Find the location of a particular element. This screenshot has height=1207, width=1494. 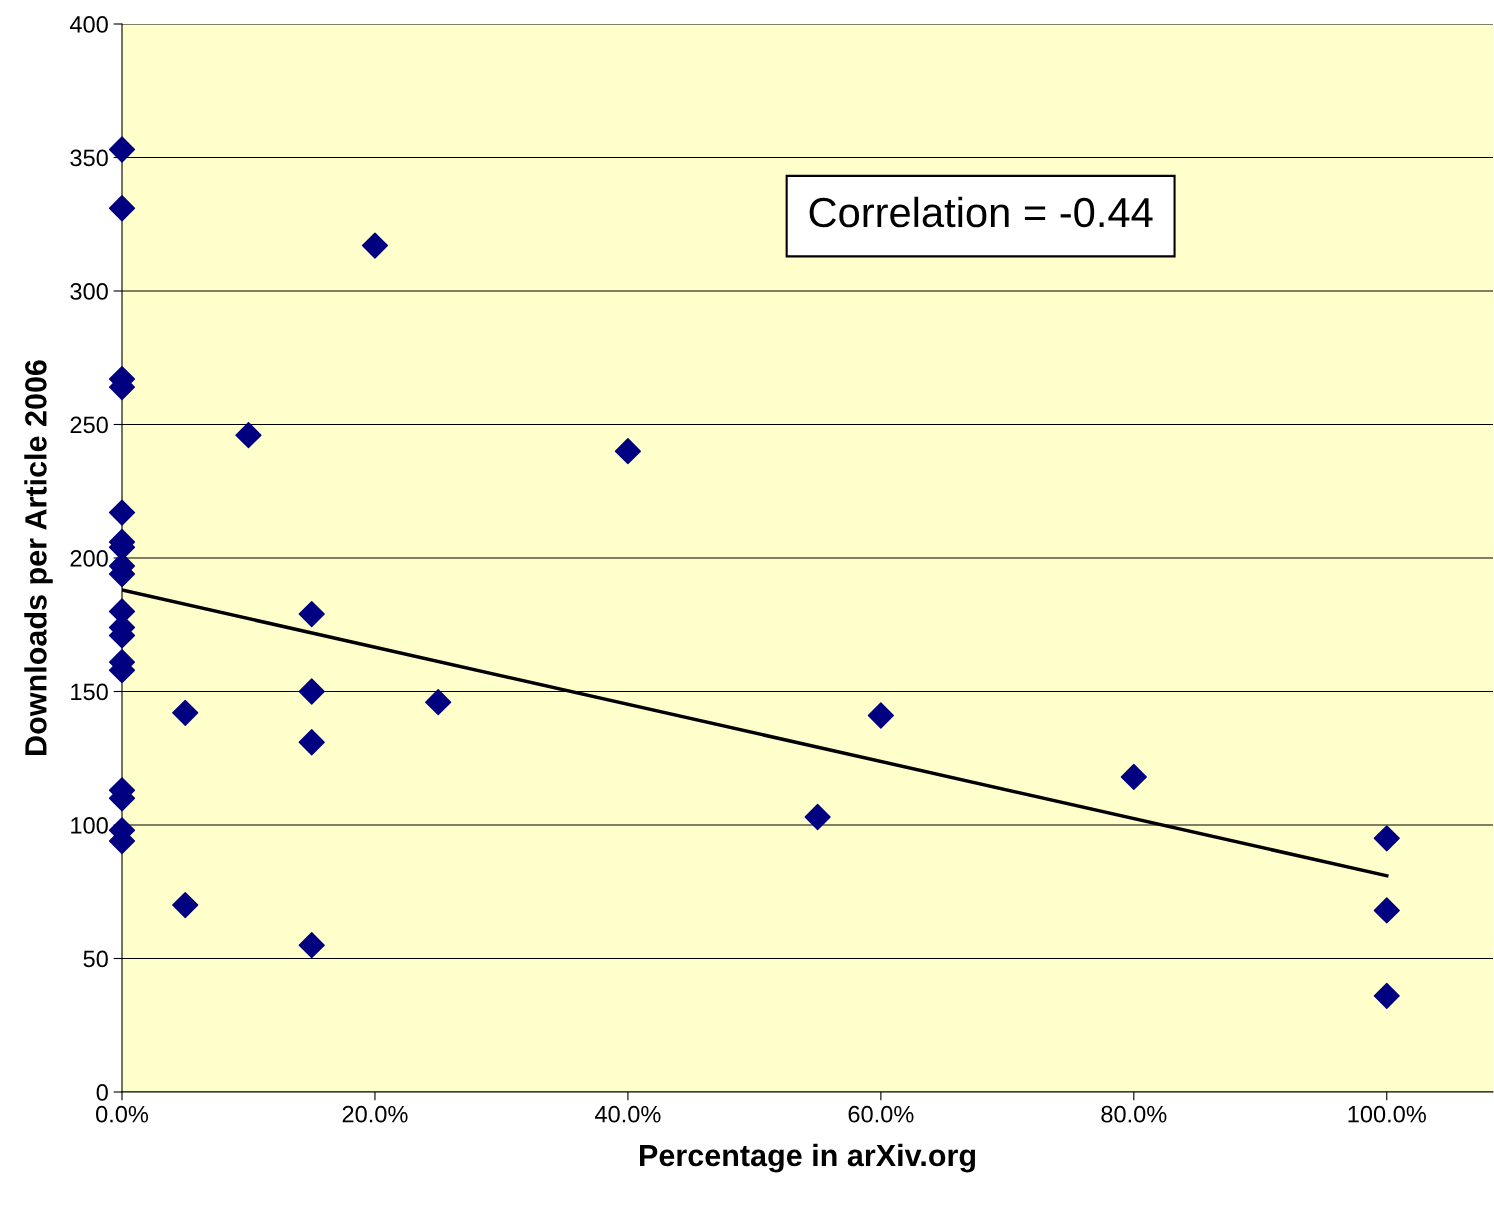

x-axis-title: Percentage in arXiv.org is located at coordinates (807, 1158).